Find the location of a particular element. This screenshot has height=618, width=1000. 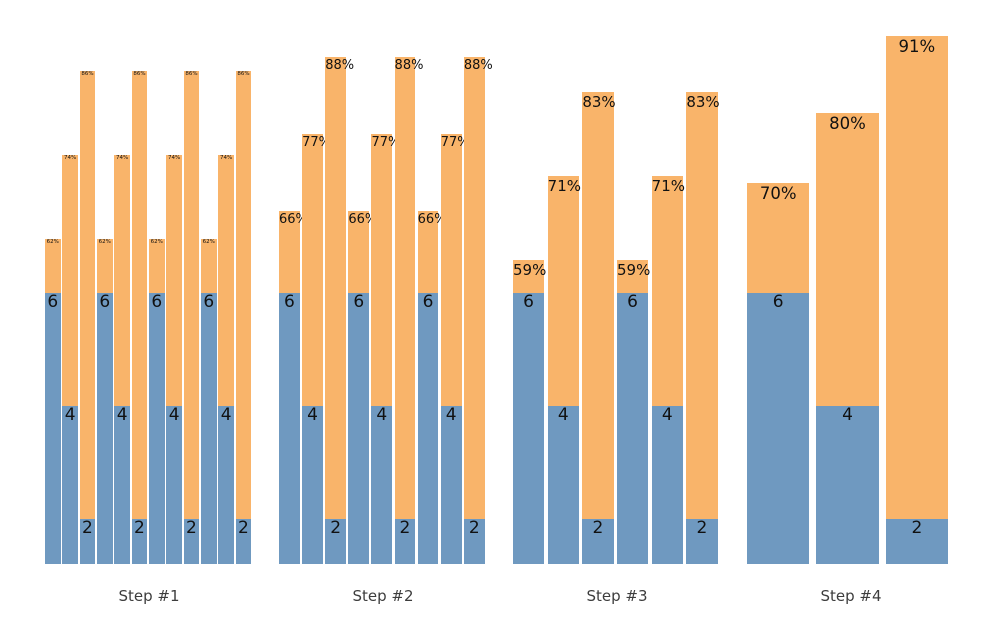

x-tick-label: Step #4 is located at coordinates (851, 596).